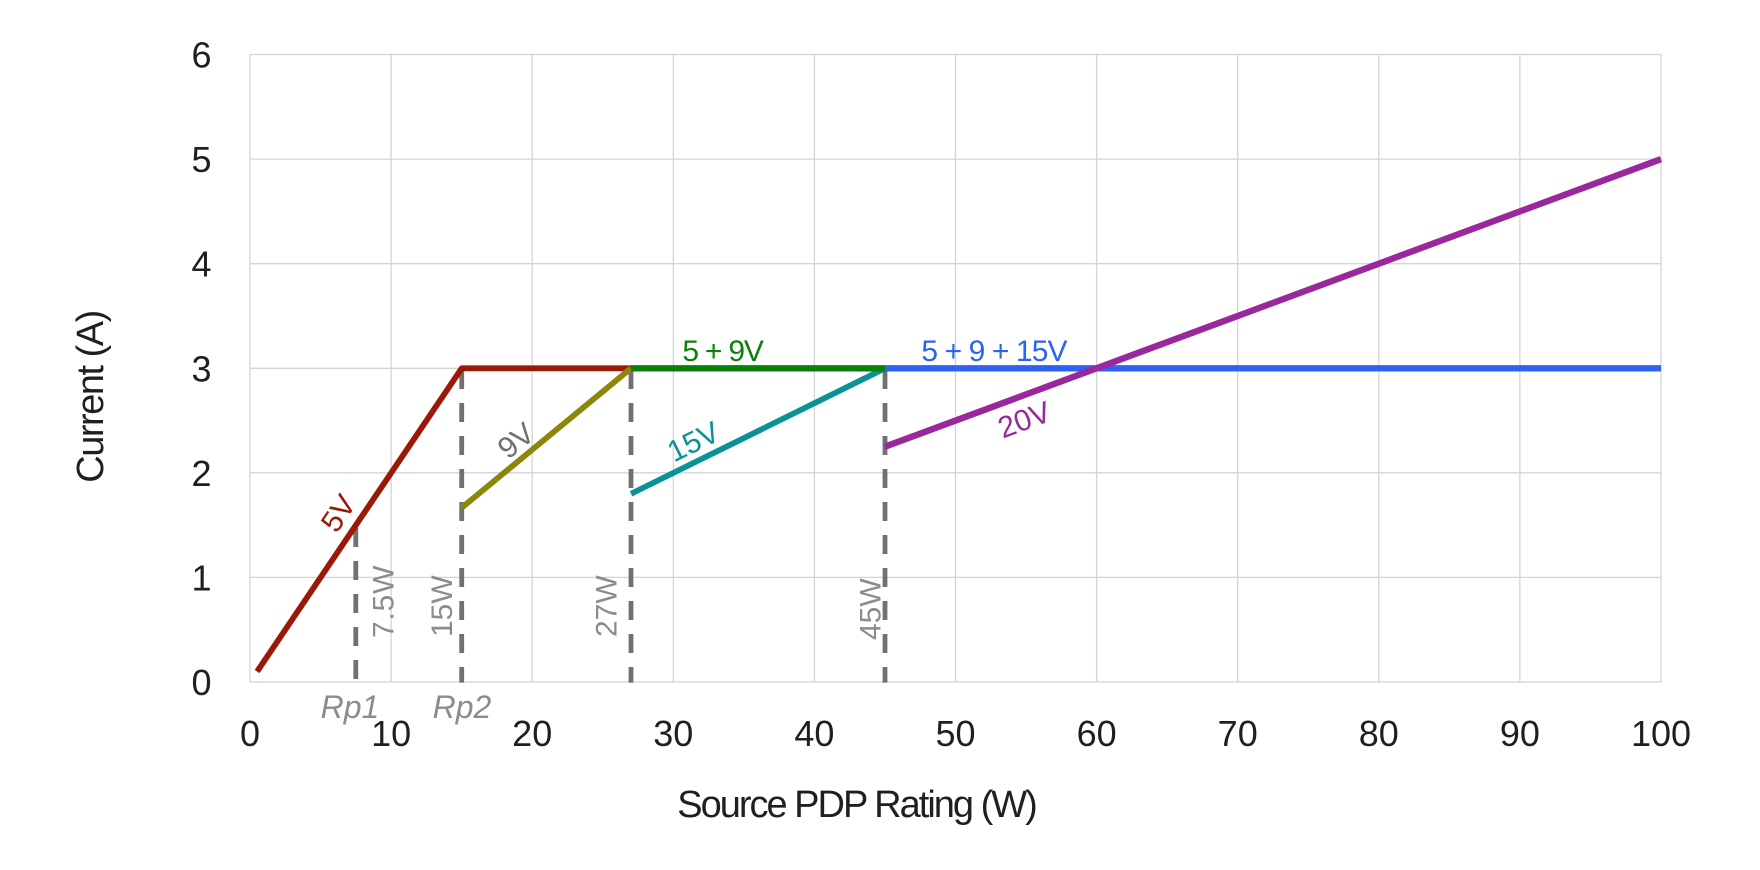 The image size is (1760, 870). What do you see at coordinates (384, 601) in the screenshot?
I see `svg-text: 7.5W` at bounding box center [384, 601].